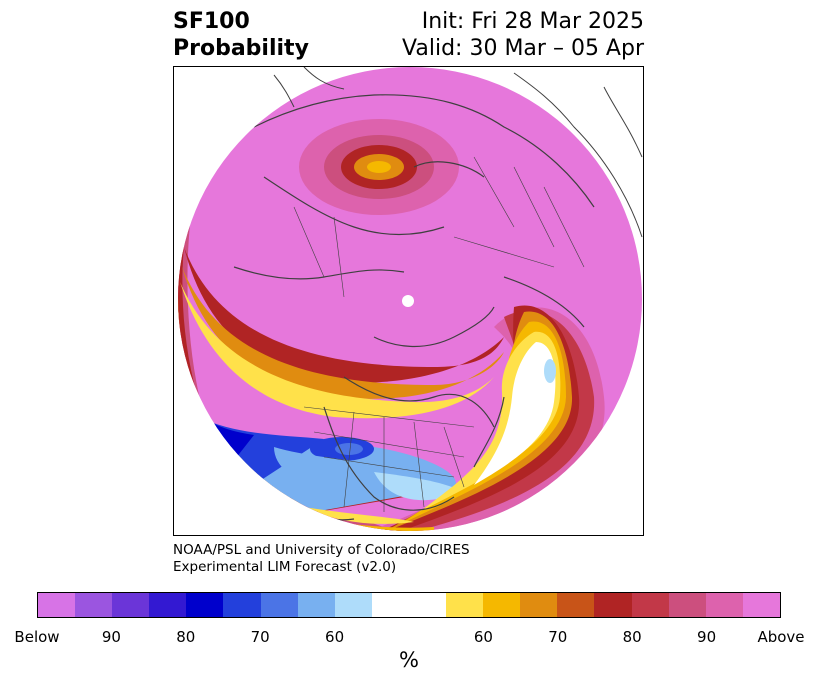 The image size is (819, 686). I want to click on credit-line2: Experimental LIM Forecast (v2.0), so click(285, 567).